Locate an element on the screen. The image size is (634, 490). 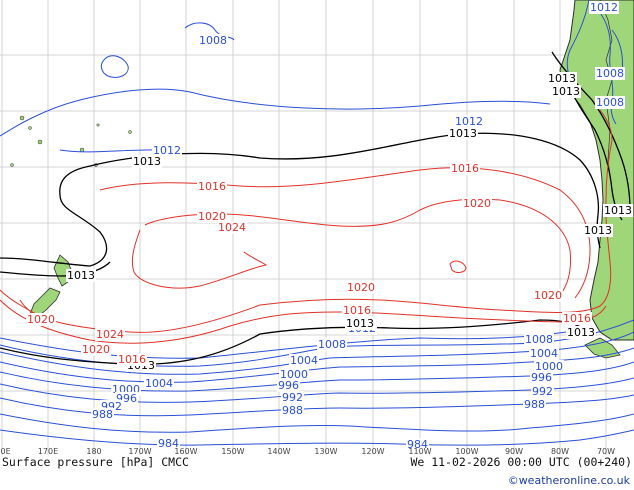
longitude-label: 170E is located at coordinates (48, 451).